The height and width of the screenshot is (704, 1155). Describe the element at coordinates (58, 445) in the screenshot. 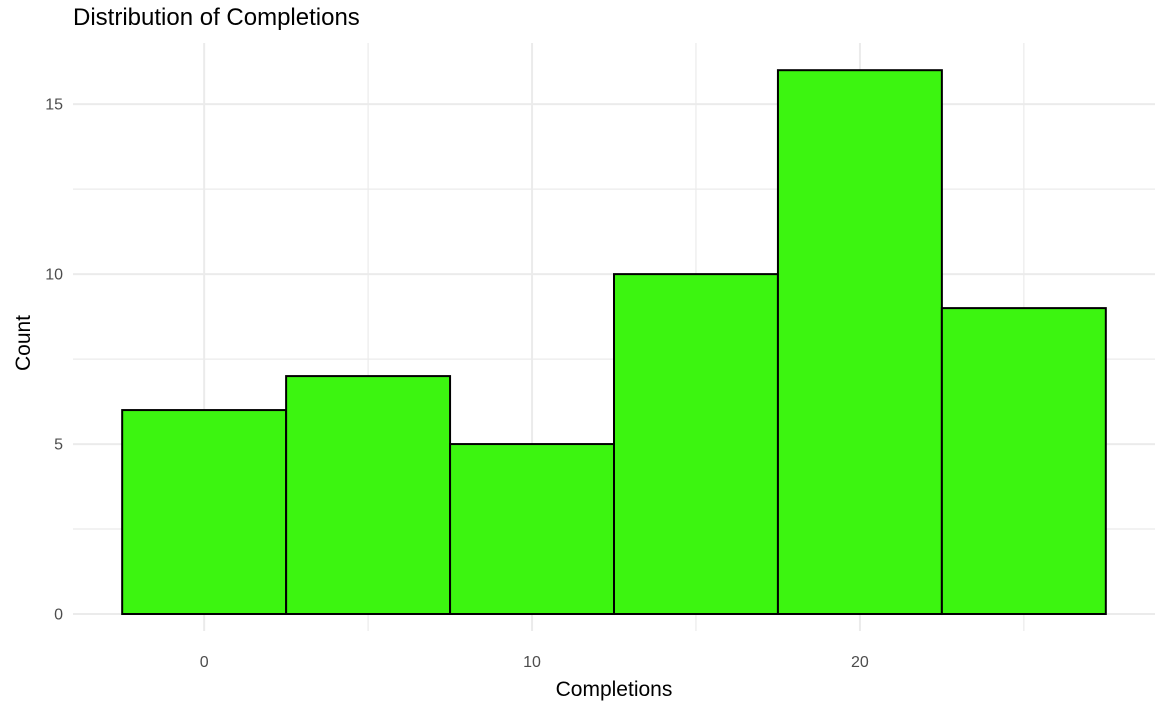

I see `y-tick-label: 5` at that location.